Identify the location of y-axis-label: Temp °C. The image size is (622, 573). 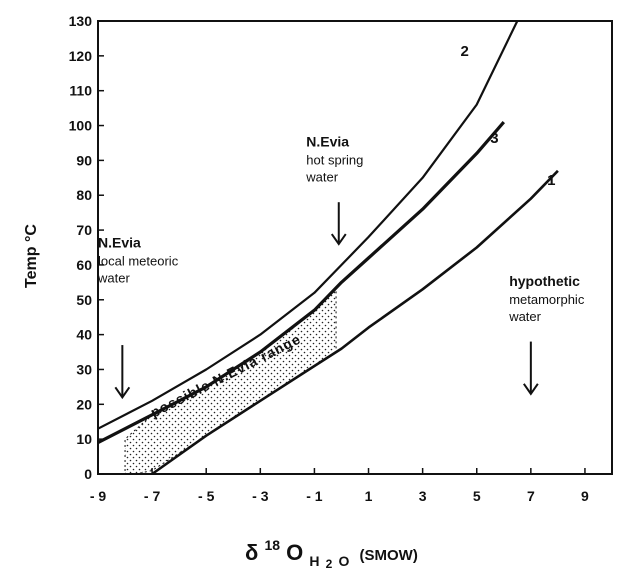
(31, 256).